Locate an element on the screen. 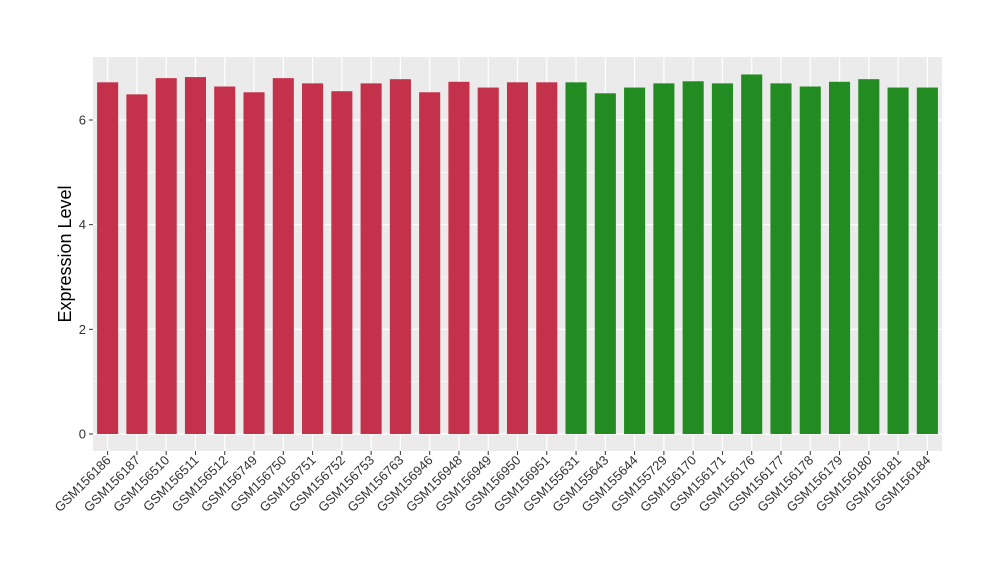 The width and height of the screenshot is (1000, 580). bar-GSM155631 is located at coordinates (576, 258).